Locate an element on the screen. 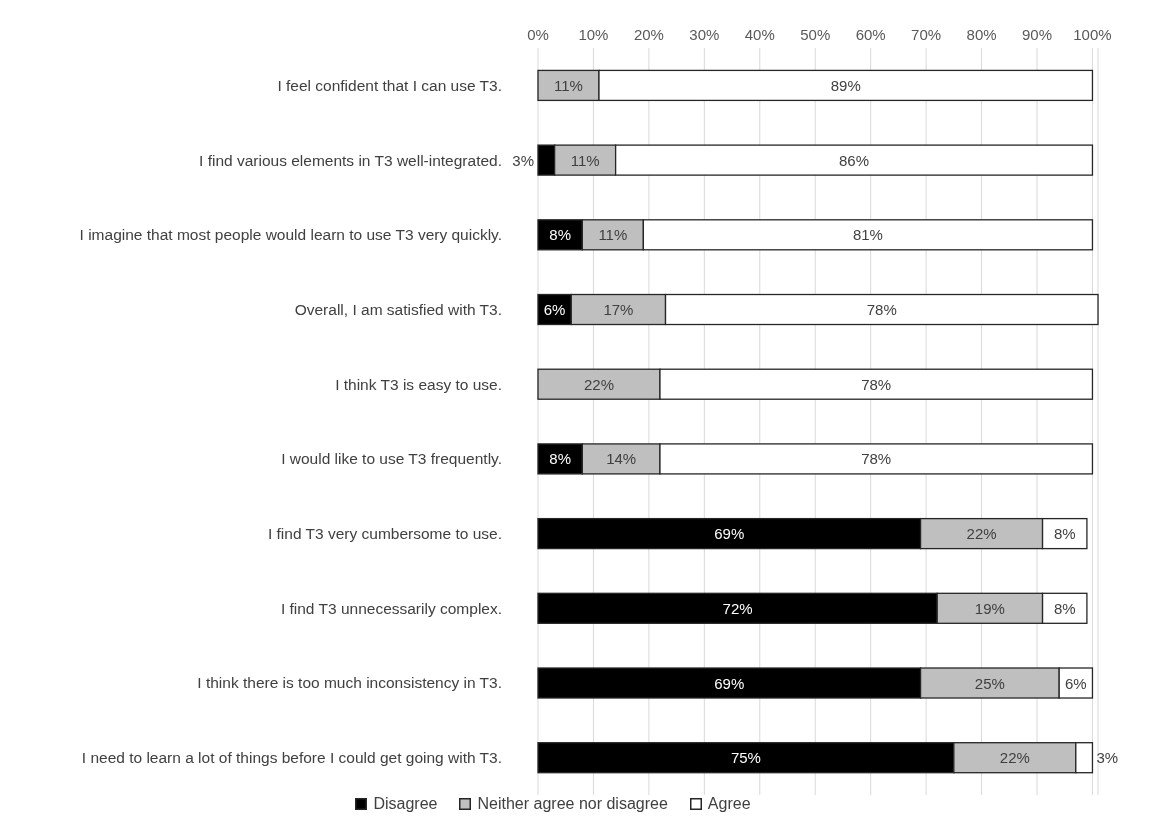 This screenshot has width=1151, height=836. data-label: 19% is located at coordinates (989, 608).